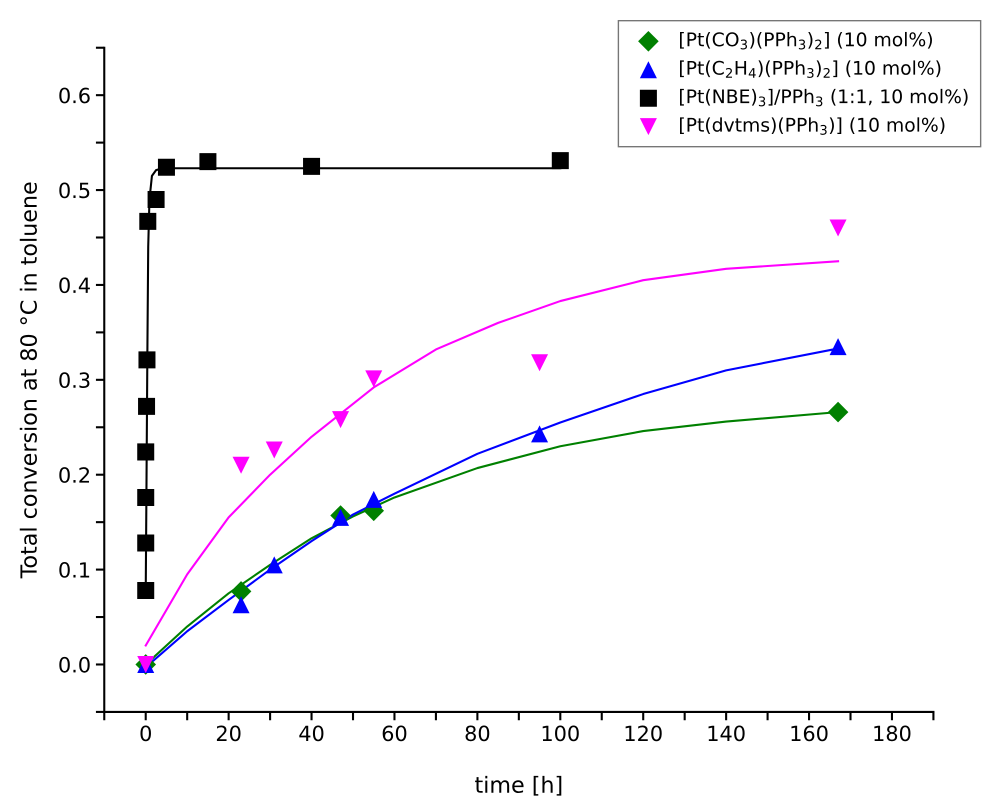 The width and height of the screenshot is (993, 809). I want to click on x-tick-label: 140, so click(726, 733).